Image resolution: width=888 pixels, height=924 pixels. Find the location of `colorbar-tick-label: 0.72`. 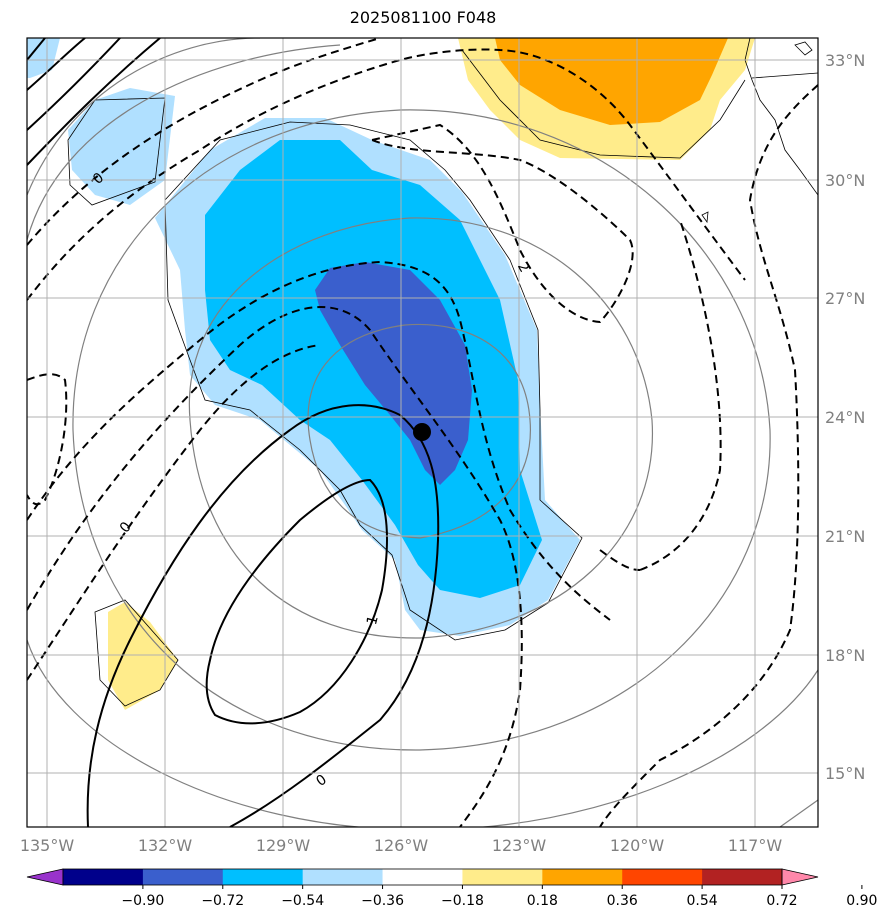

colorbar-tick-label: 0.72 is located at coordinates (781, 901).